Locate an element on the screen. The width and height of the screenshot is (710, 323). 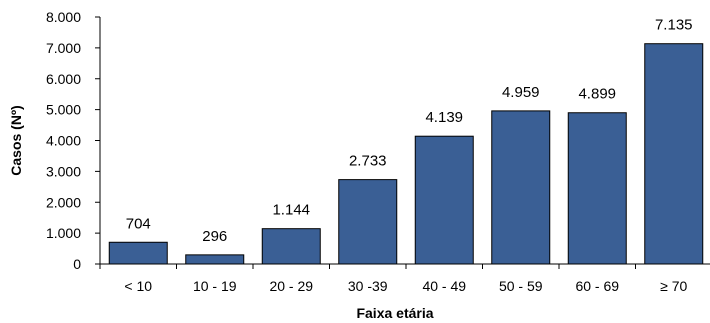
x-axis-title: Faixa etária is located at coordinates (394, 313).